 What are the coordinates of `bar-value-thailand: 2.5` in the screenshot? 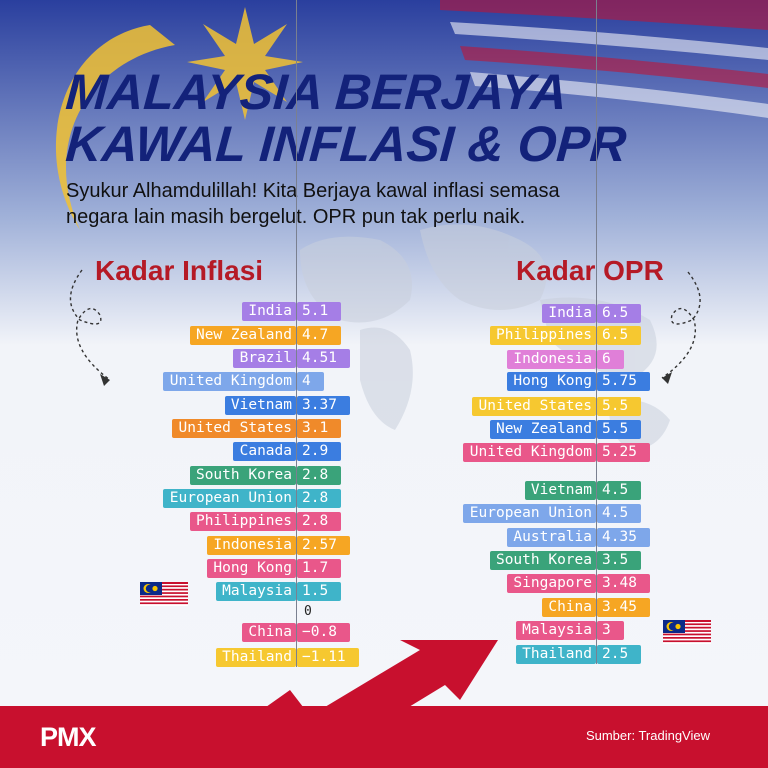 It's located at (619, 654).